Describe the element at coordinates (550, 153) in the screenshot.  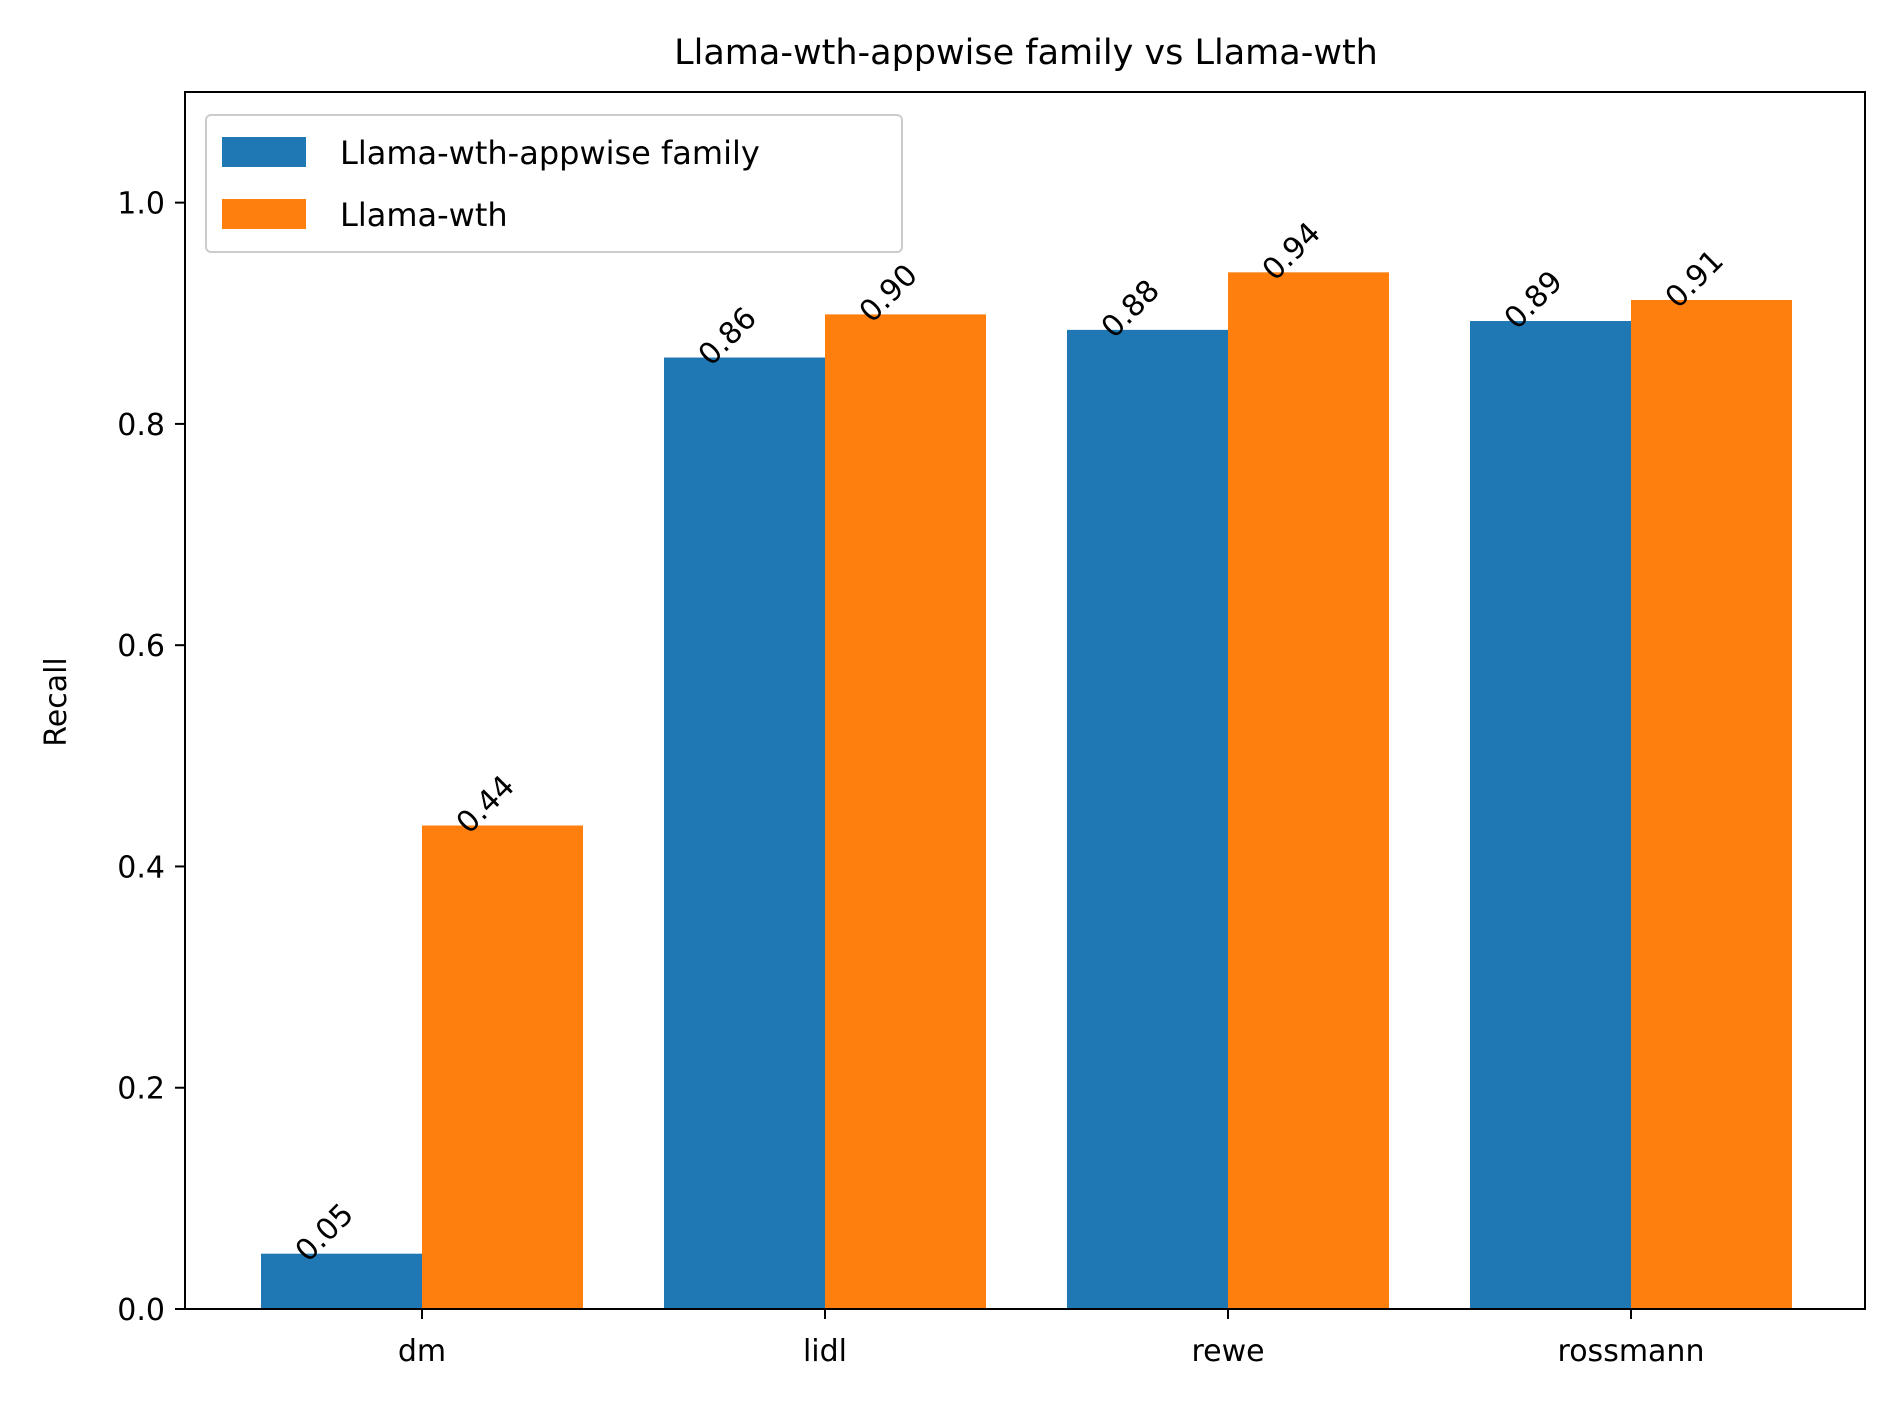
I see `legend-label-series-1: Llama-wth-appwise family` at that location.